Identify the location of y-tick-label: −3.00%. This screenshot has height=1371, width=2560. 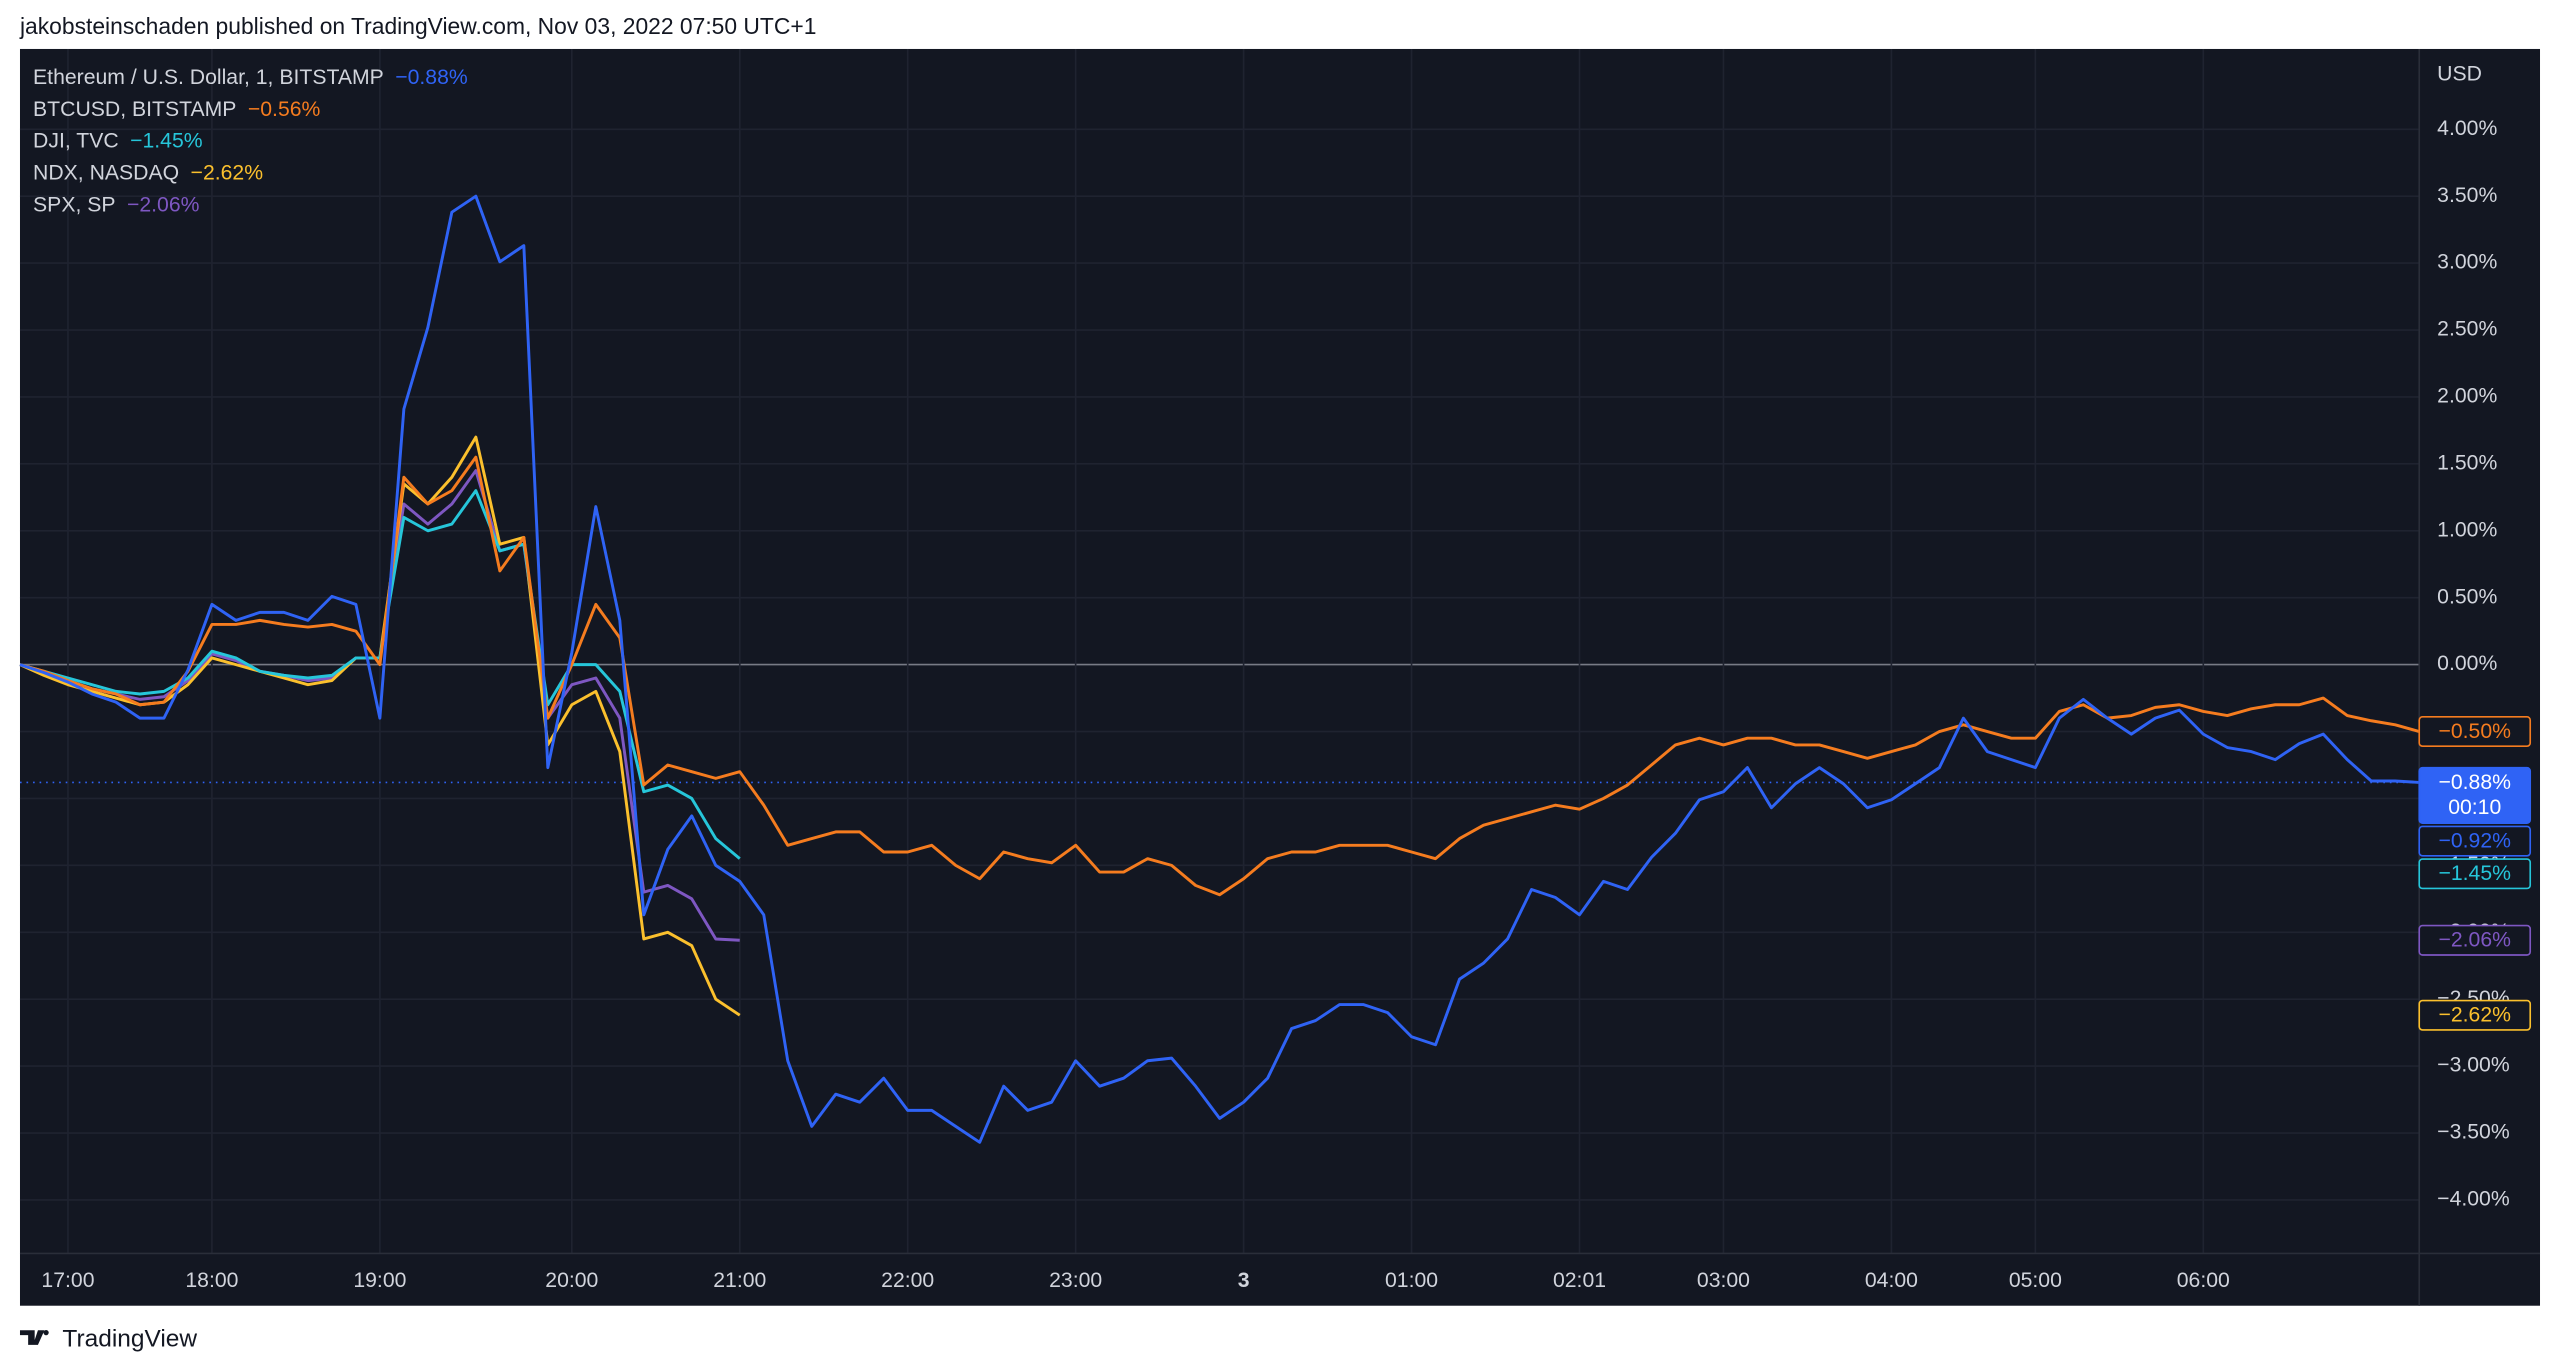
(2473, 1065).